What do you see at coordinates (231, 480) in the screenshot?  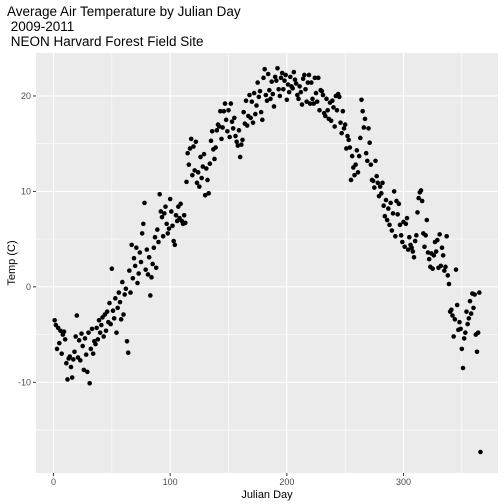 I see `x-axis-ticks: 0 100 200 300` at bounding box center [231, 480].